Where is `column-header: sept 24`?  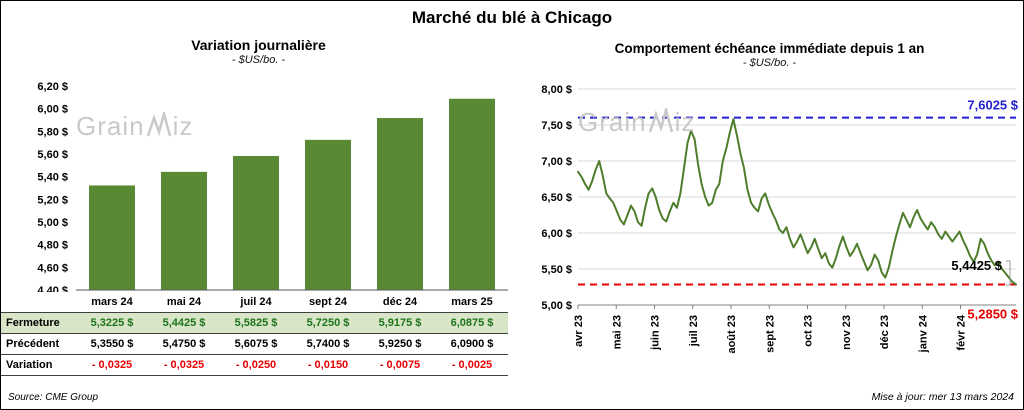 column-header: sept 24 is located at coordinates (328, 302).